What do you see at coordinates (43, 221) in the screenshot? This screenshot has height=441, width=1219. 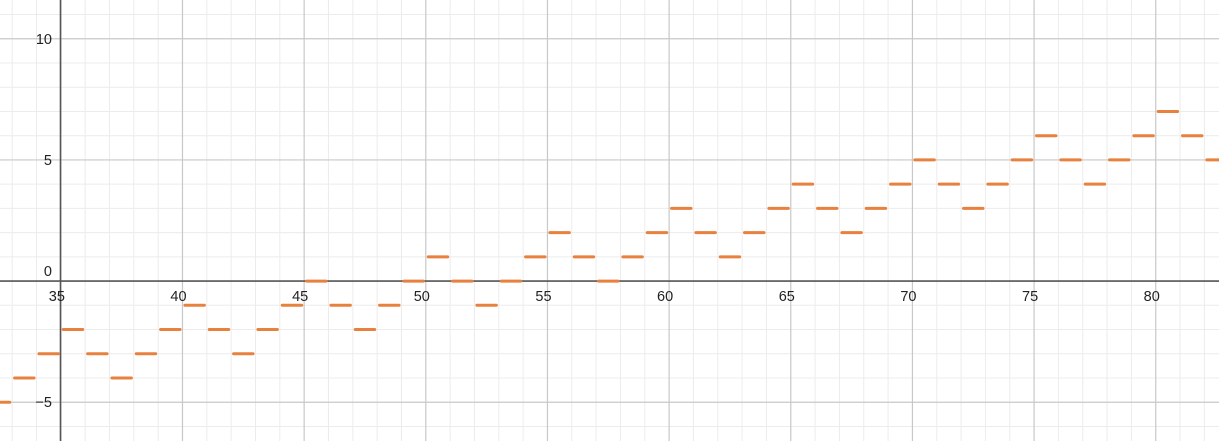 I see `y-tick-labels: −5 0 5 10` at bounding box center [43, 221].